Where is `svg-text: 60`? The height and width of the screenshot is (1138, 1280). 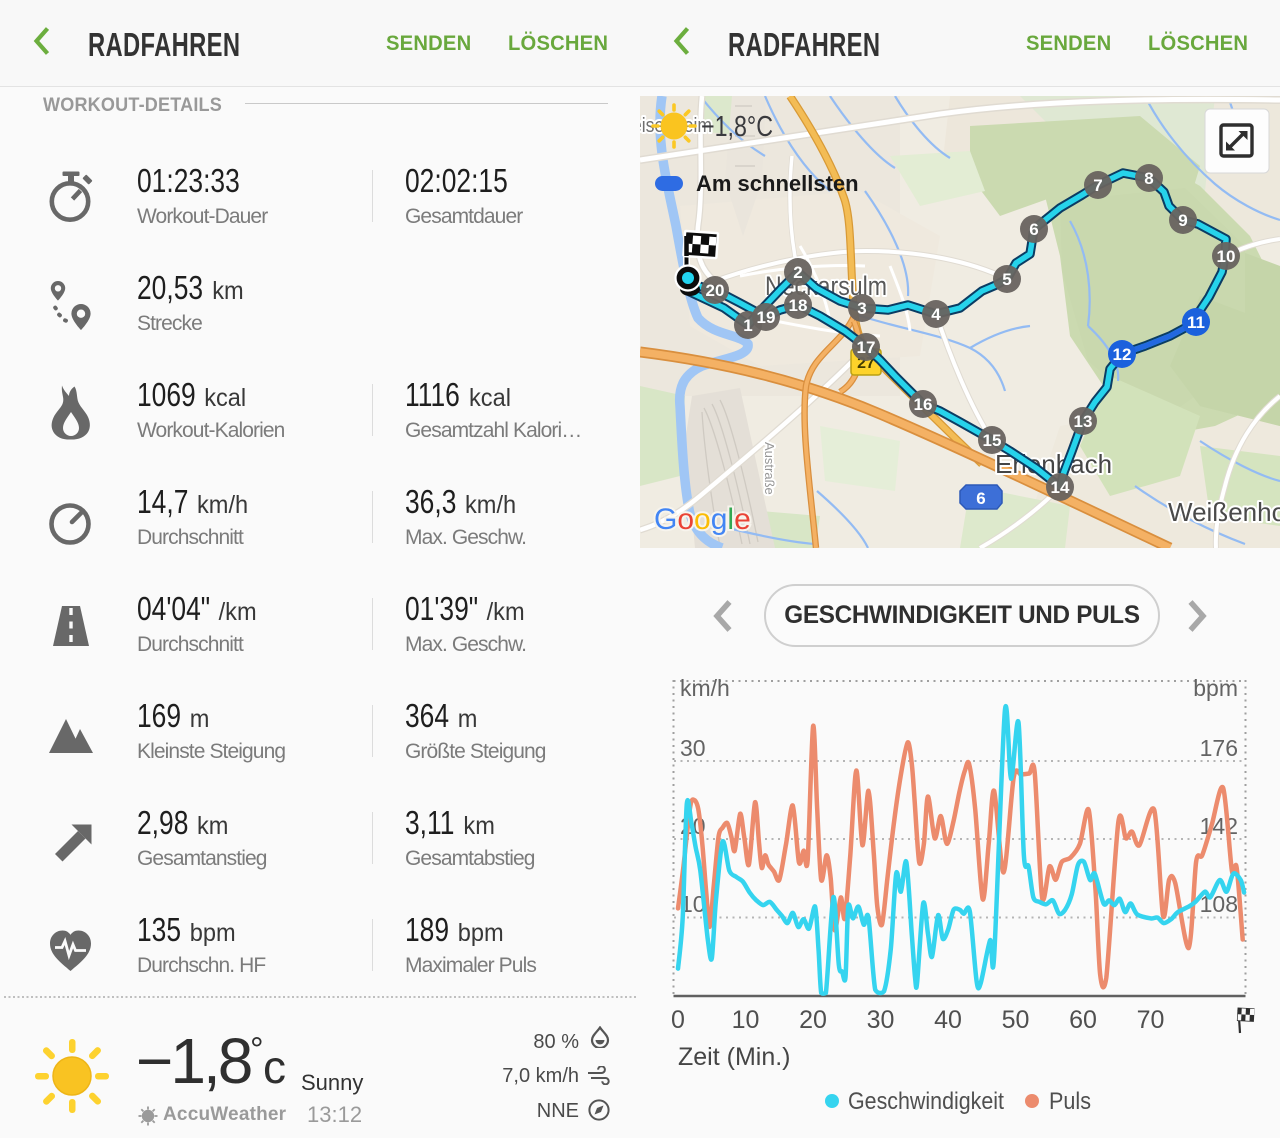 svg-text: 60 is located at coordinates (1083, 1020).